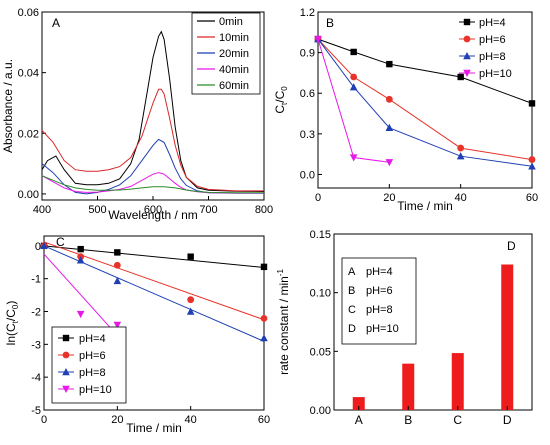  I want to click on legend-key: C, so click(352, 310).